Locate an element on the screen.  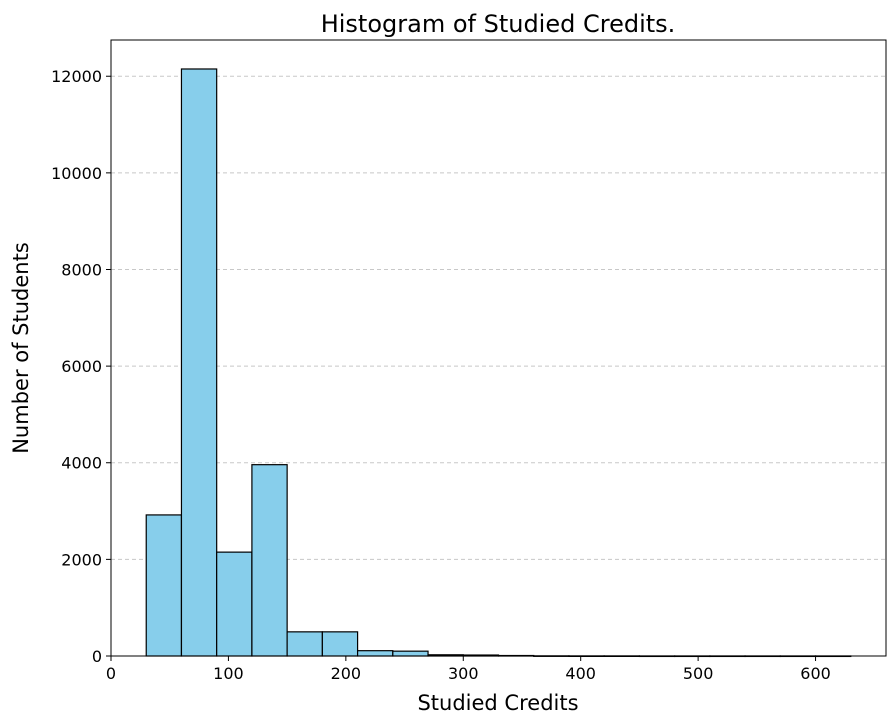
y-tick-label: 10000 is located at coordinates (76, 173).